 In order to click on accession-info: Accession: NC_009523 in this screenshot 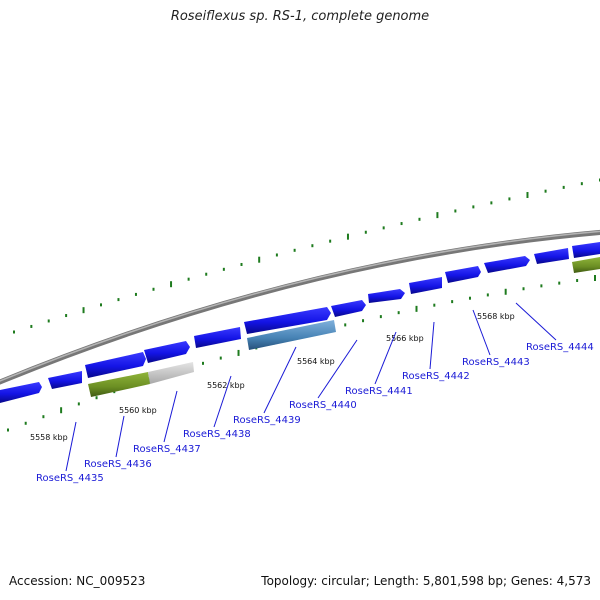, I will do `click(77, 581)`.